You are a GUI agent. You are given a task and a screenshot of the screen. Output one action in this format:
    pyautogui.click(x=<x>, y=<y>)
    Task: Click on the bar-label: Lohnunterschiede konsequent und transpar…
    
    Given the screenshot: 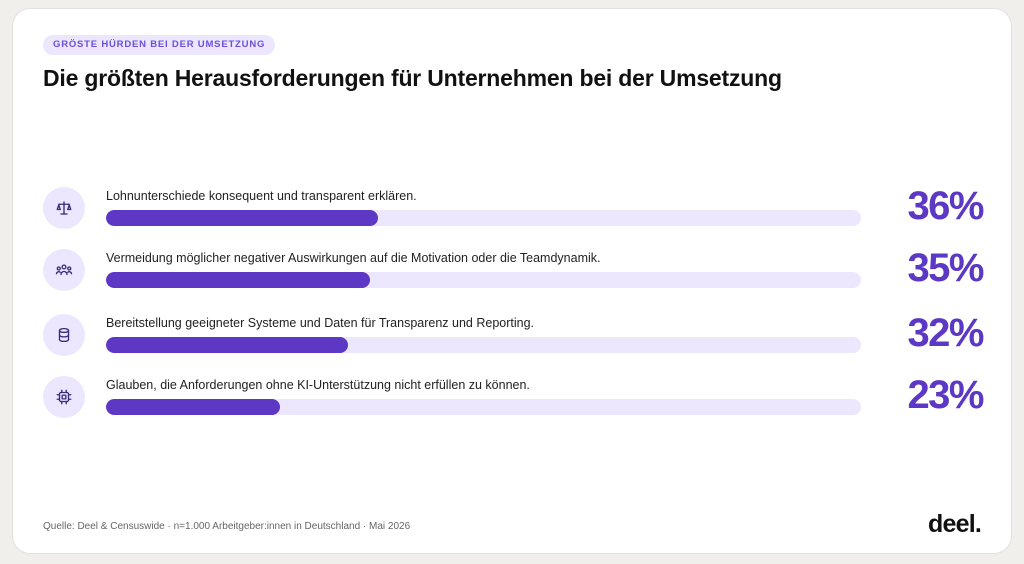 What is the action you would take?
    pyautogui.click(x=261, y=196)
    